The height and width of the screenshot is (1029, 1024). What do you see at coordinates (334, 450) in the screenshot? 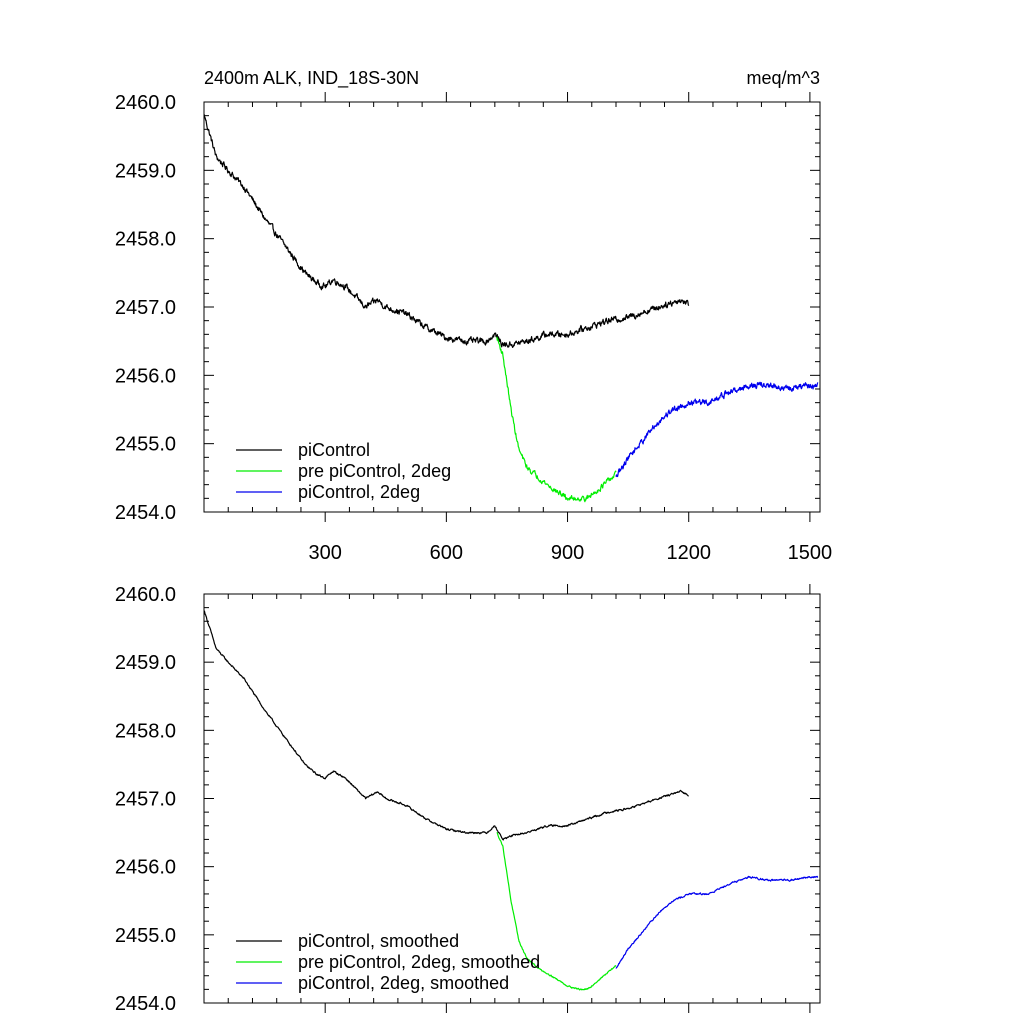
I see `legend-label: piControl` at bounding box center [334, 450].